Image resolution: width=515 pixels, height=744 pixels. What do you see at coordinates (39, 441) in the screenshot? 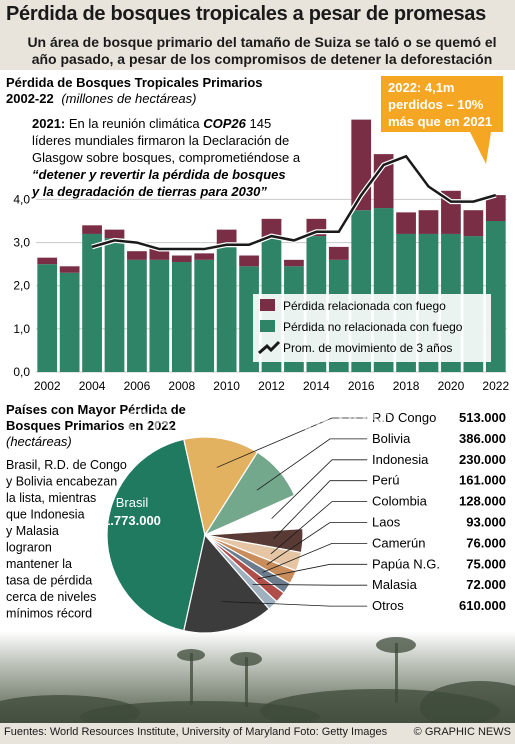
I see `pie-unit: (hectáreas)` at bounding box center [39, 441].